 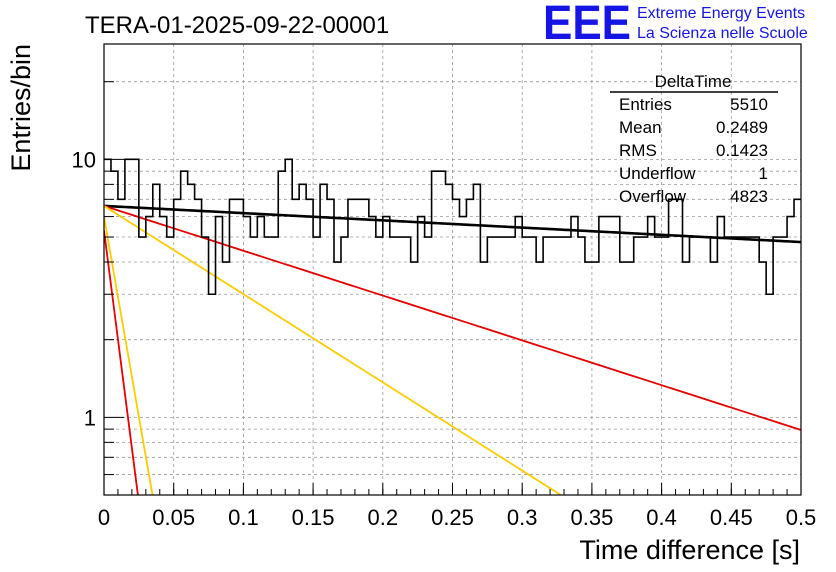 What do you see at coordinates (645, 104) in the screenshot?
I see `stats-label-entries: Entries` at bounding box center [645, 104].